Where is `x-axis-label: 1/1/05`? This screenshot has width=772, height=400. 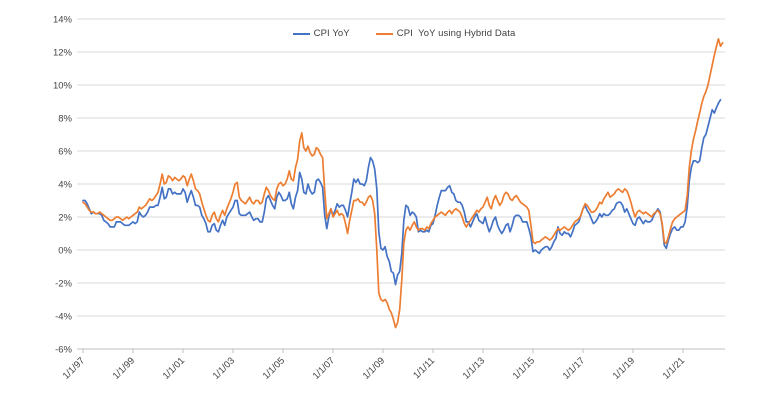 x-axis-label: 1/1/05 is located at coordinates (274, 368).